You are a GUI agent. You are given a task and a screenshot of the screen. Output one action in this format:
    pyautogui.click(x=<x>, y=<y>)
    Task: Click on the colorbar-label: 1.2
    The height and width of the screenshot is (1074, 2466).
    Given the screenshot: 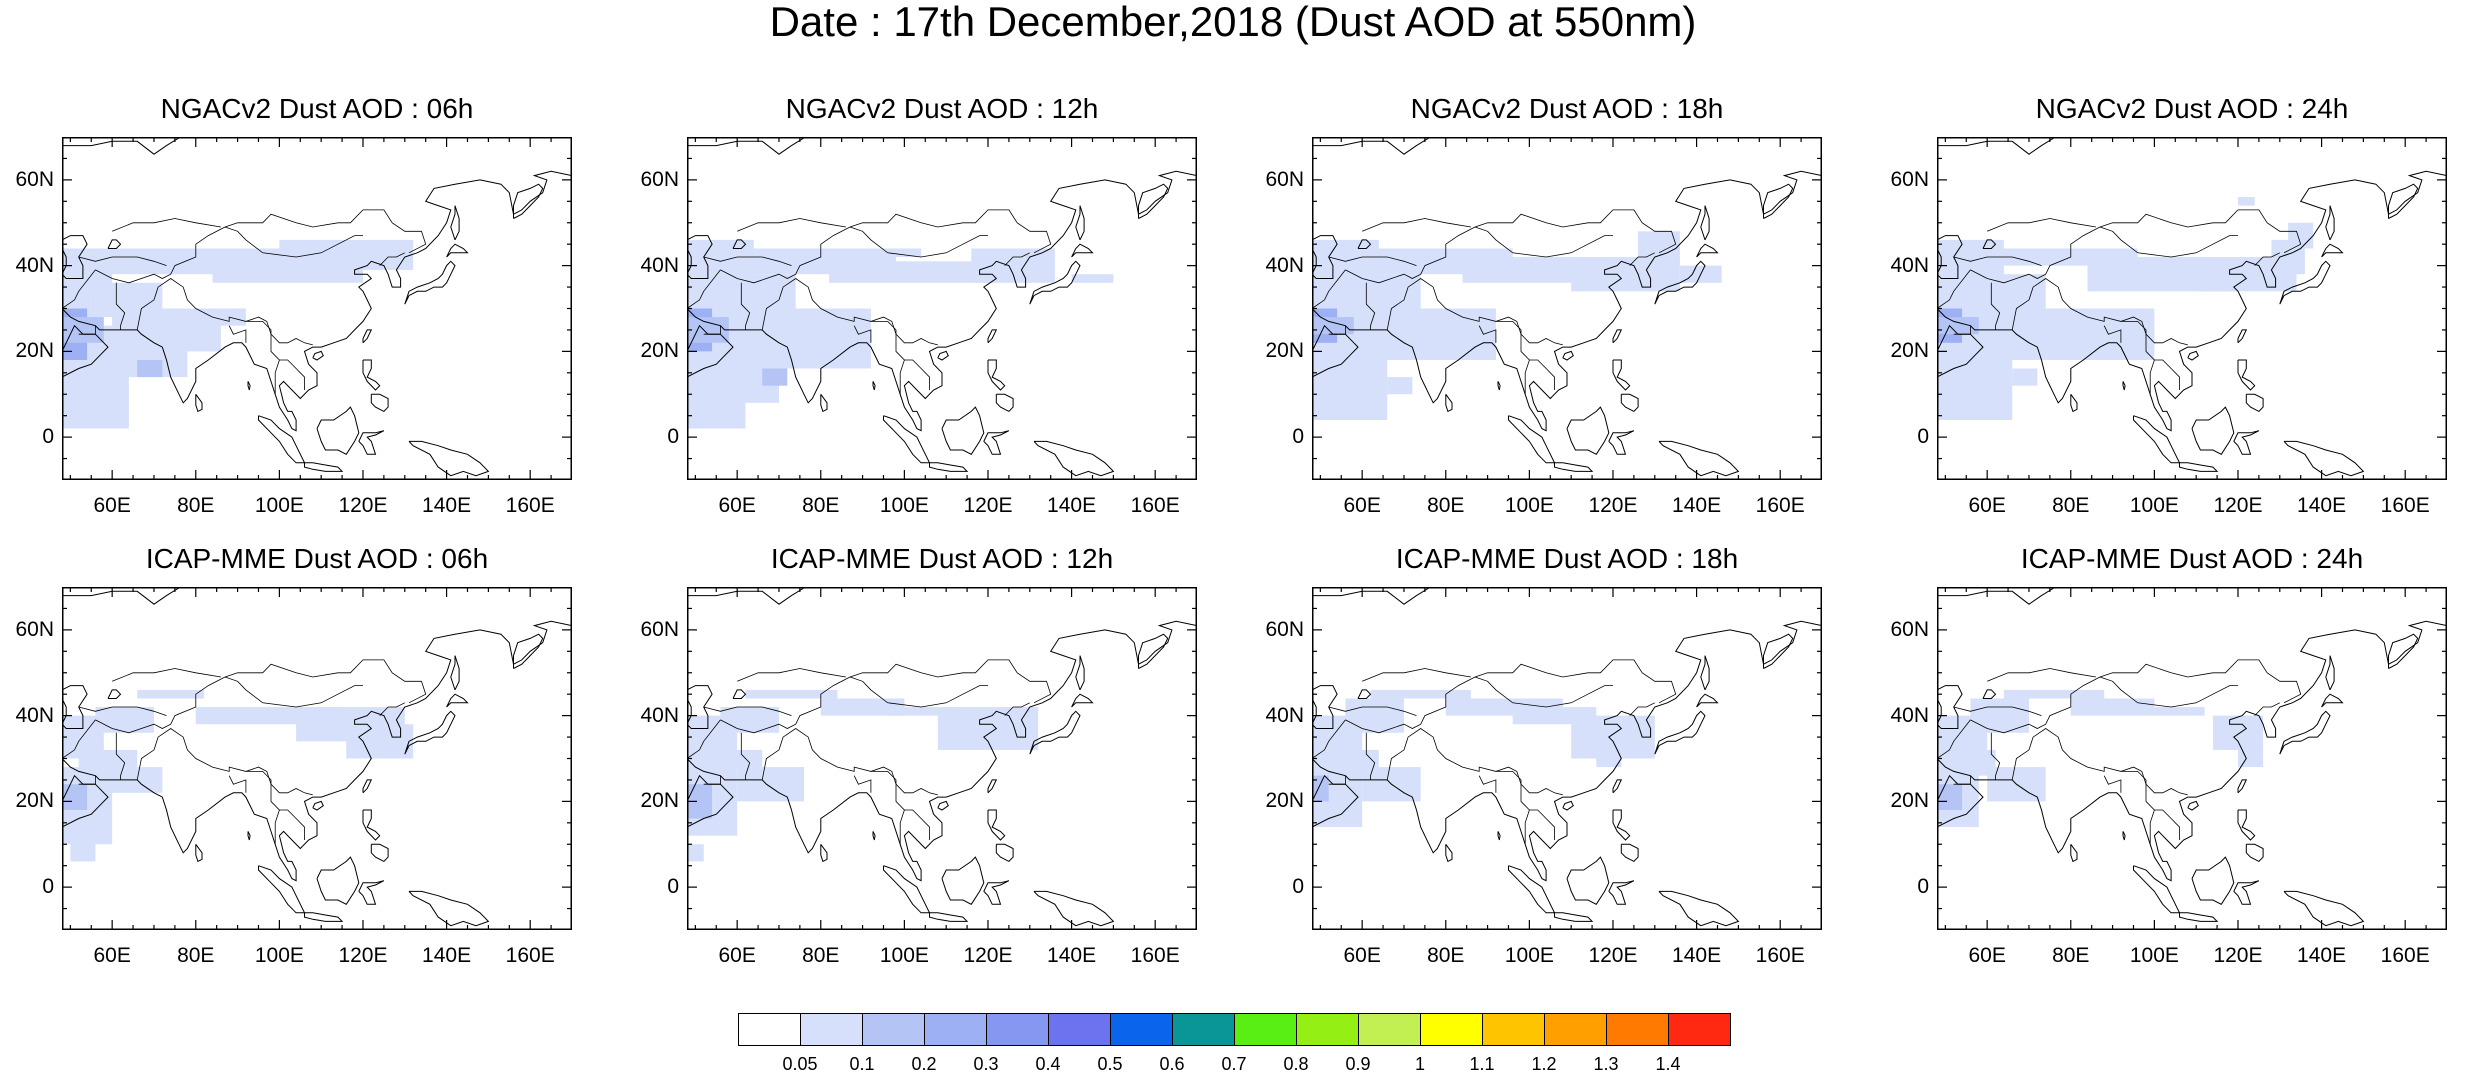 What is the action you would take?
    pyautogui.click(x=1544, y=1064)
    